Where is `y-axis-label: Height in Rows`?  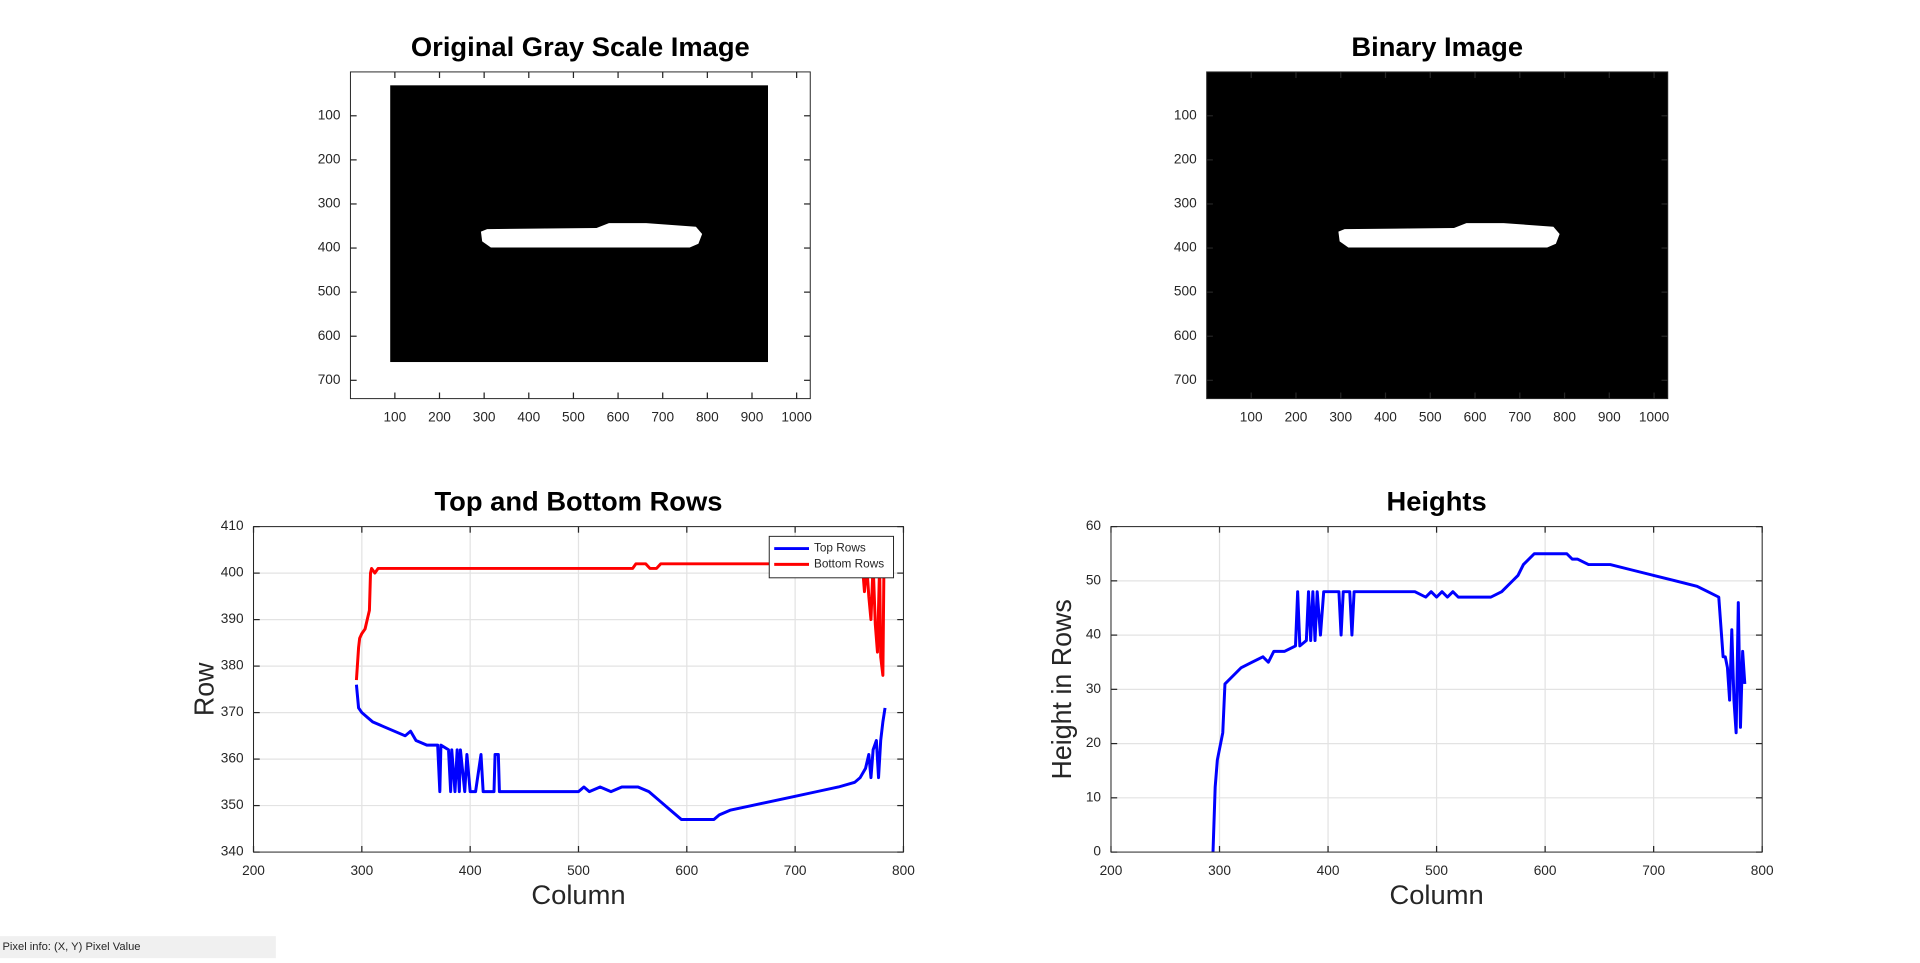 y-axis-label: Height in Rows is located at coordinates (1061, 689).